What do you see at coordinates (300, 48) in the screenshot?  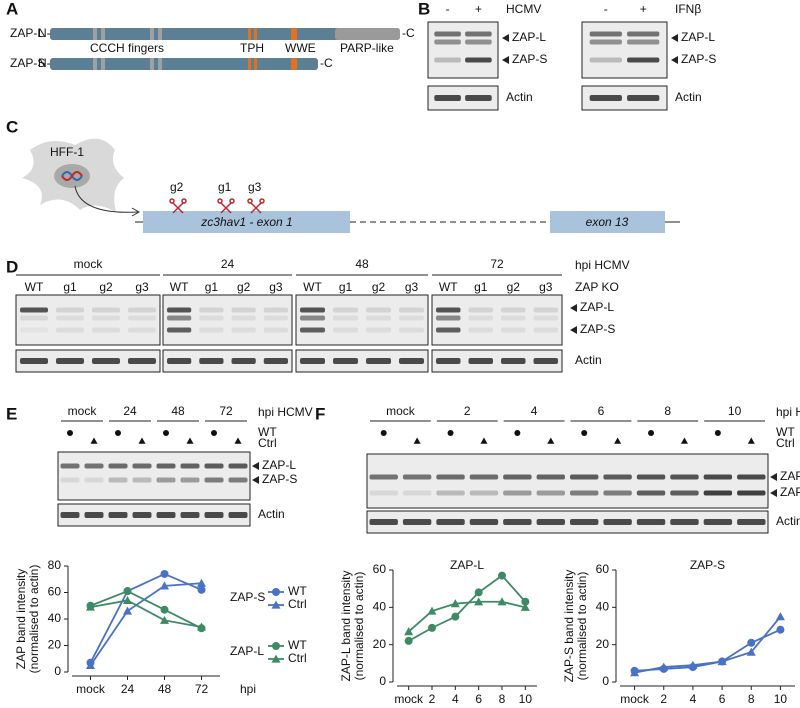 I see `domain-label: WWE` at bounding box center [300, 48].